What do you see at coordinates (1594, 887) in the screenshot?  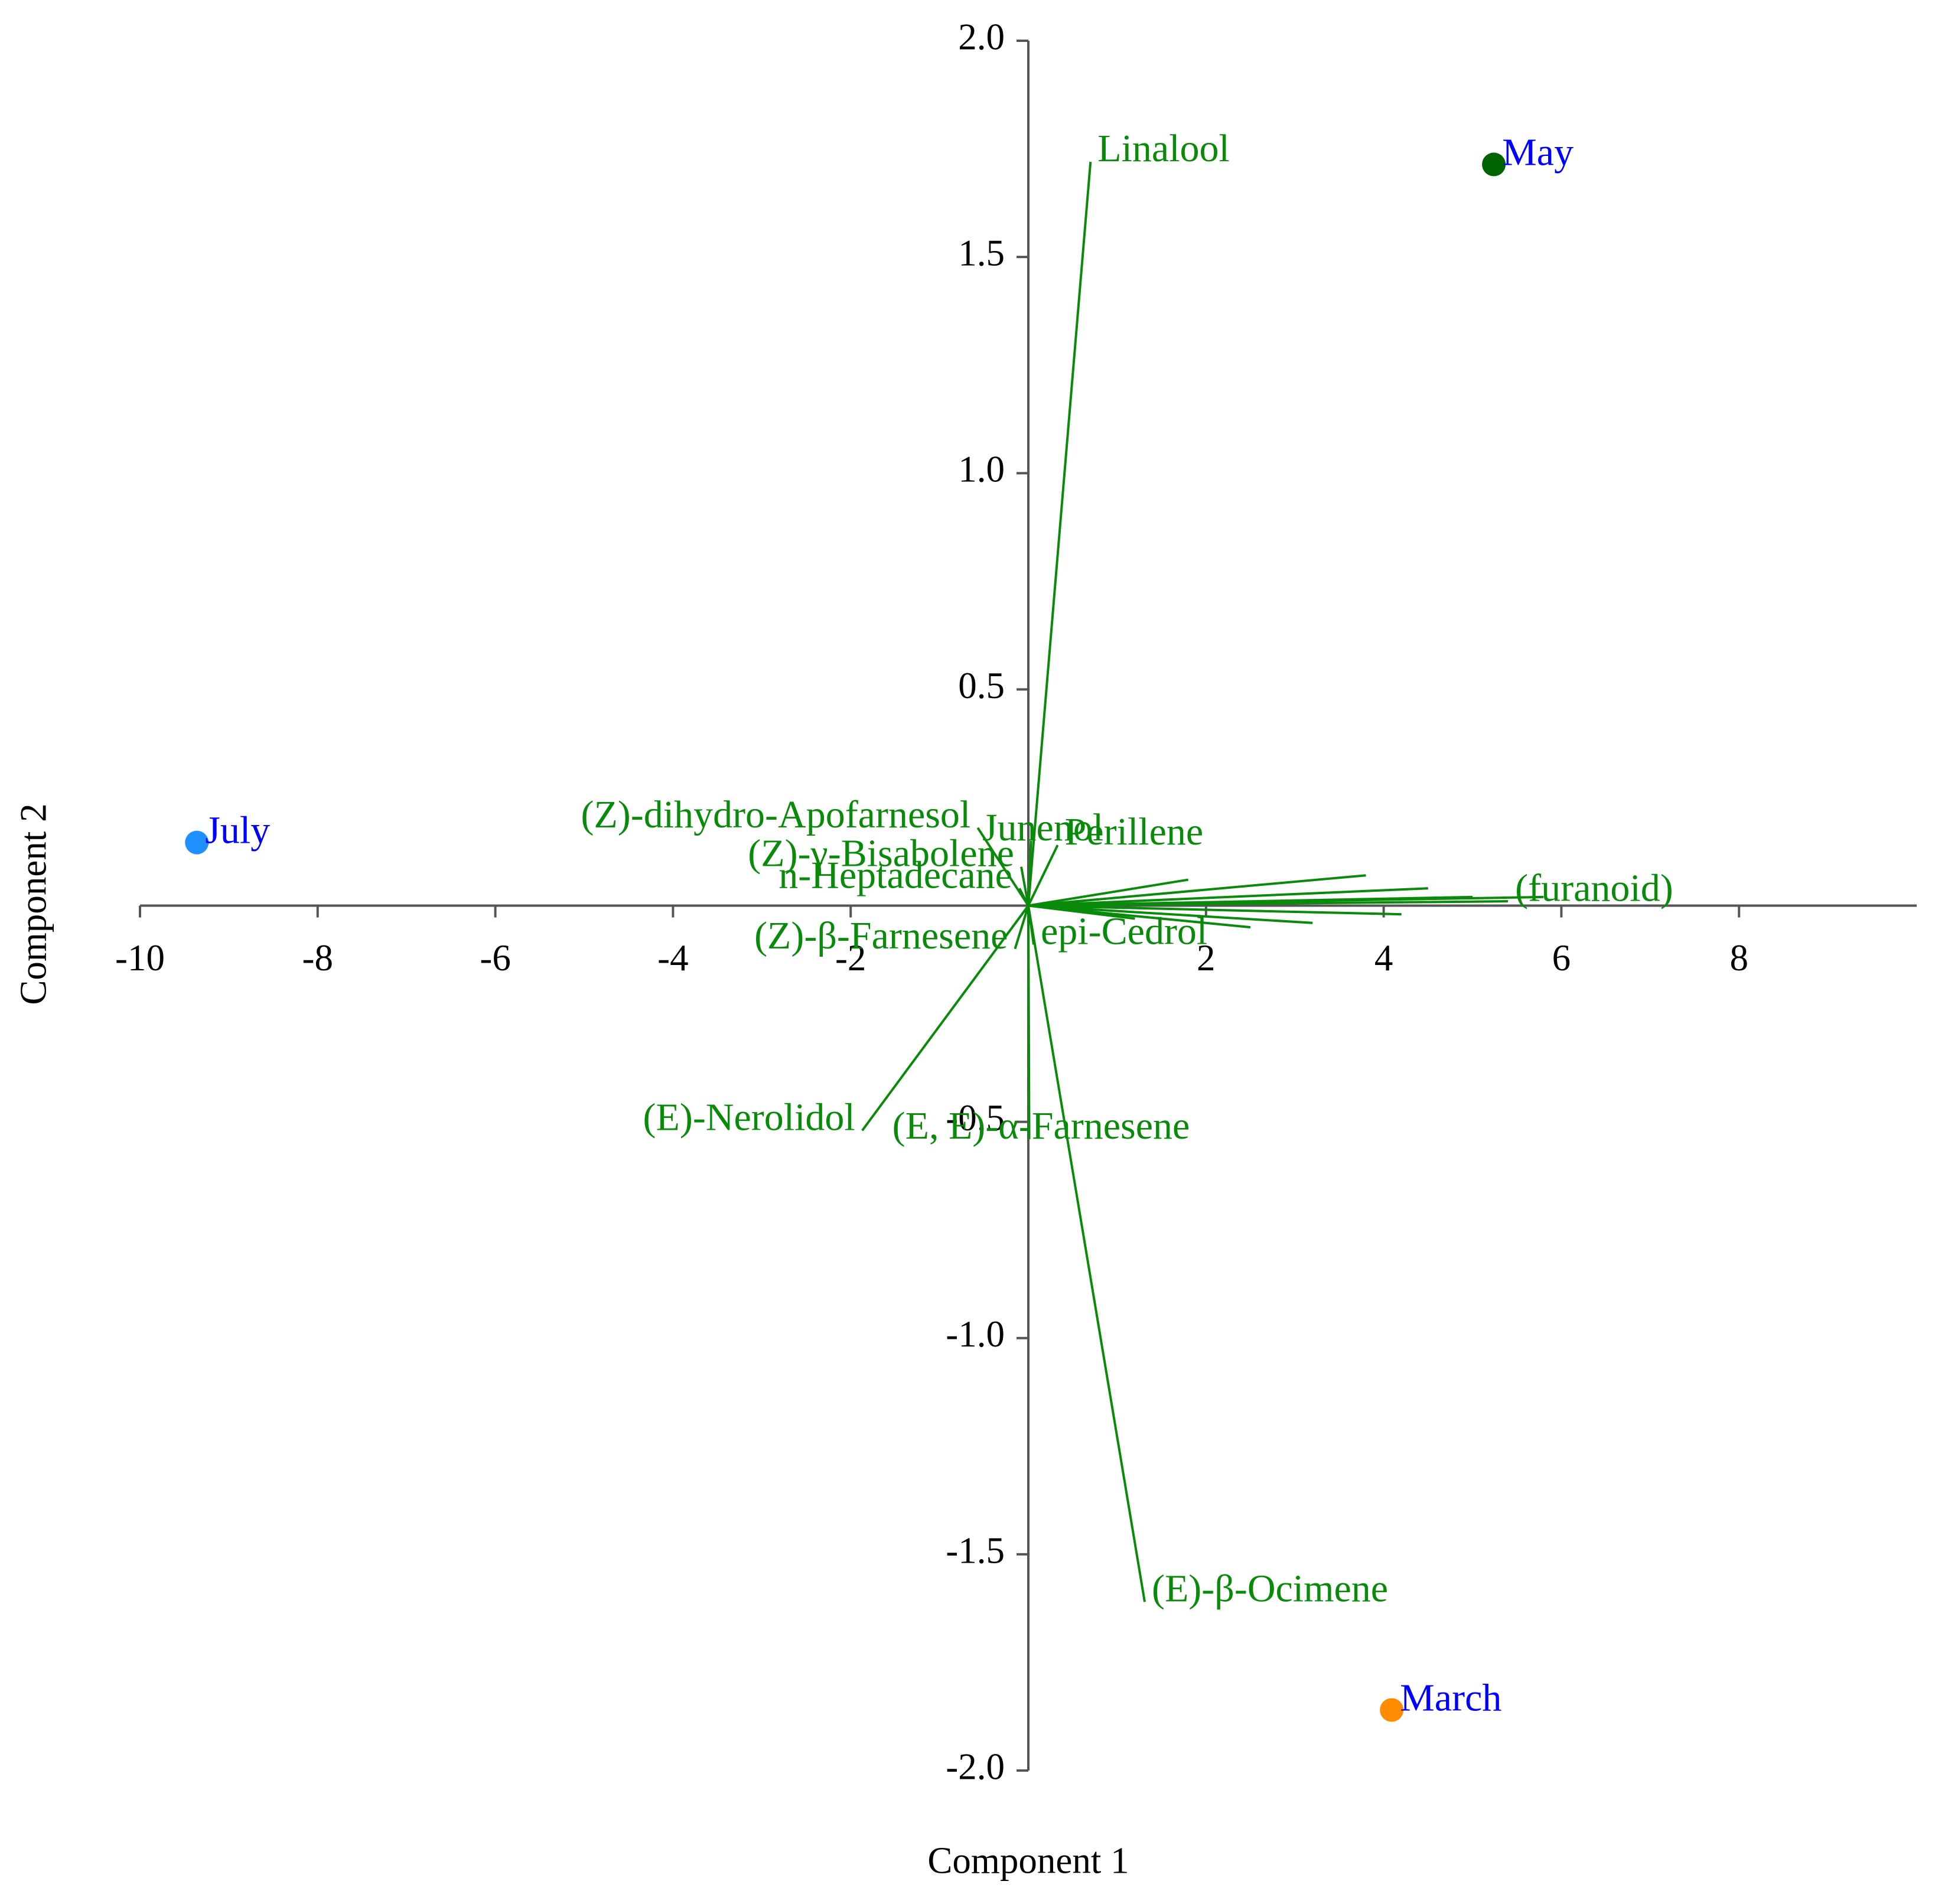 I see `loading-label: (furanoid)` at bounding box center [1594, 887].